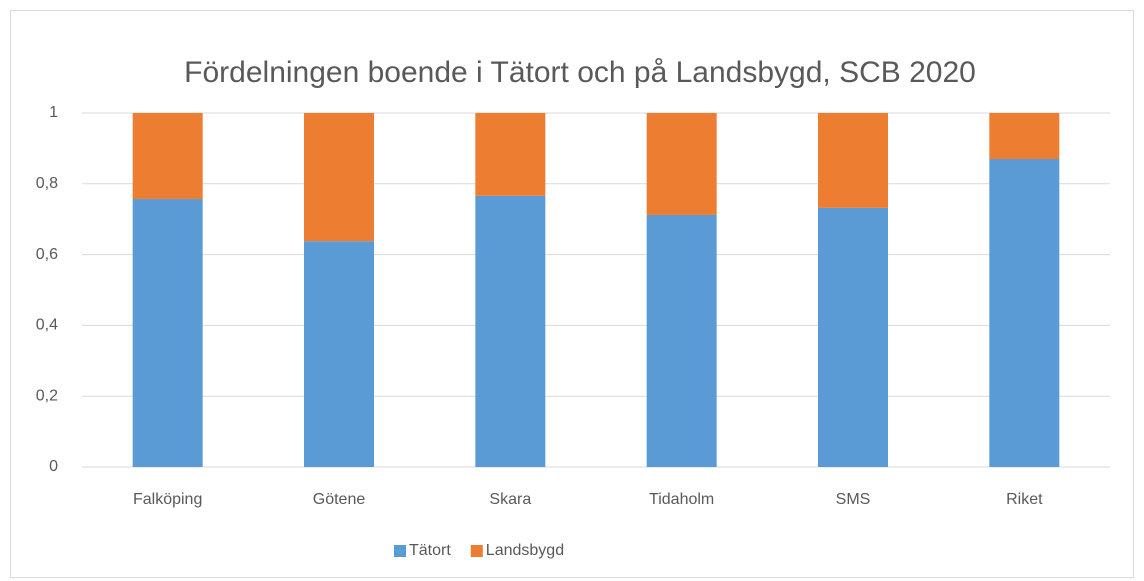 The height and width of the screenshot is (581, 1144). Describe the element at coordinates (53, 112) in the screenshot. I see `y-tick-label: 1` at that location.